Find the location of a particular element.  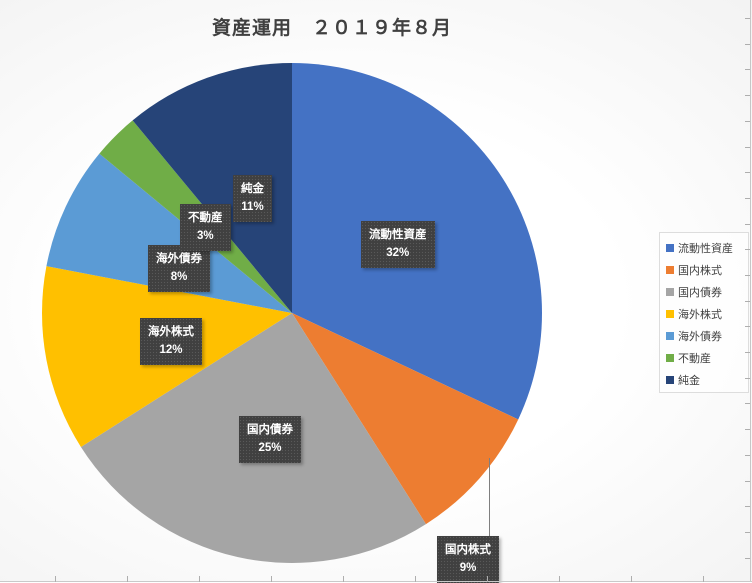

legend-swatch-domestic-stocks is located at coordinates (670, 270).